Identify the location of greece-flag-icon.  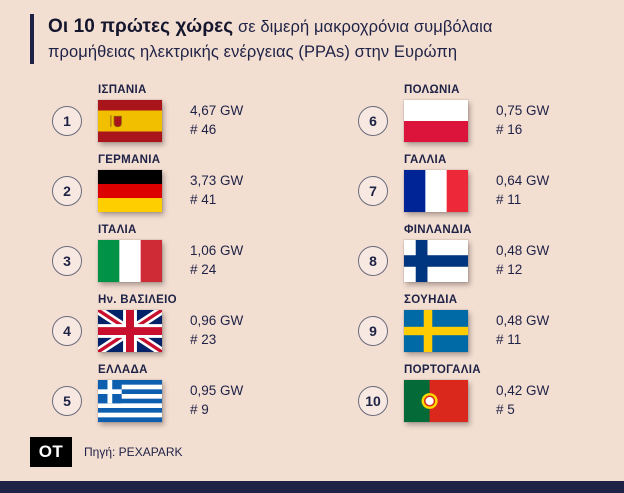
(130, 401).